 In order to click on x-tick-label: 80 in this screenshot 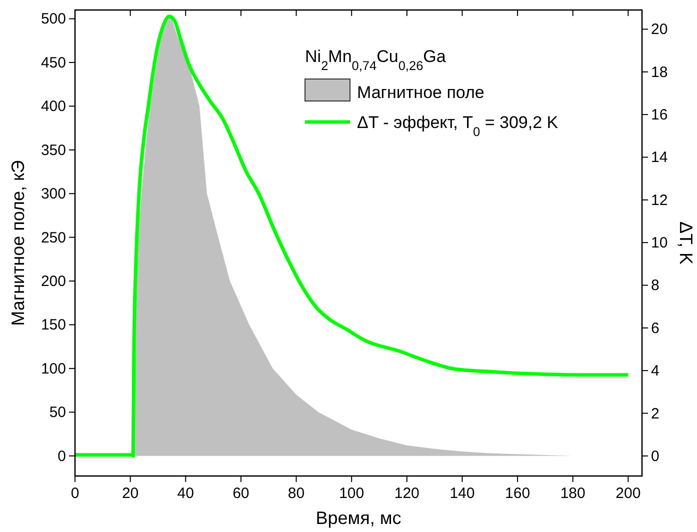, I will do `click(296, 493)`.